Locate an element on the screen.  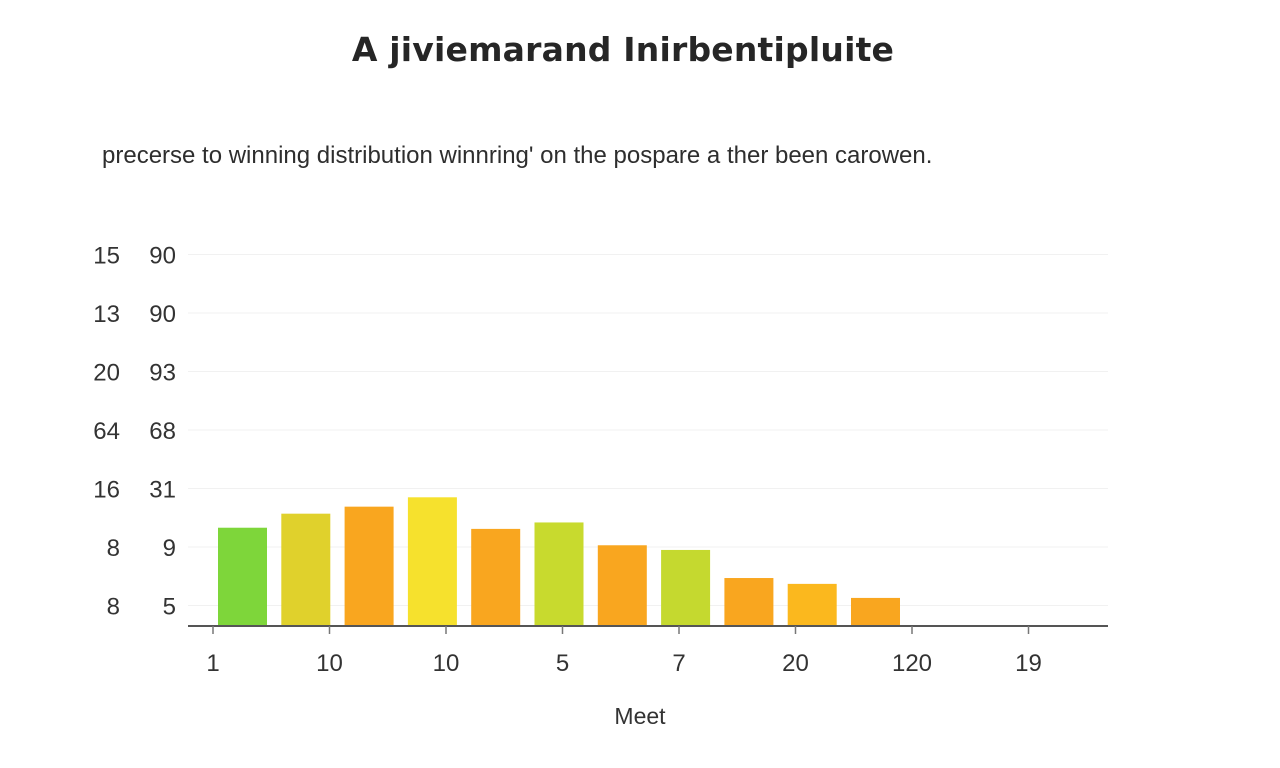
y-tick-label-primary: 15 is located at coordinates (106, 256).